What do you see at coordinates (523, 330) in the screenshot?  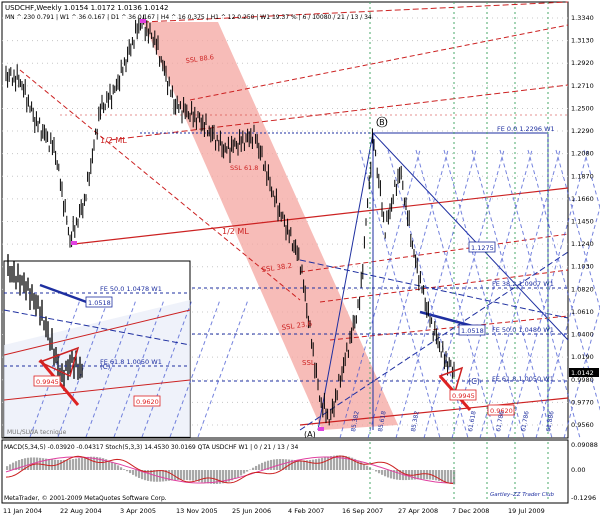 I see `fe-500-label: FE 50.0 1.0480 W1` at bounding box center [523, 330].